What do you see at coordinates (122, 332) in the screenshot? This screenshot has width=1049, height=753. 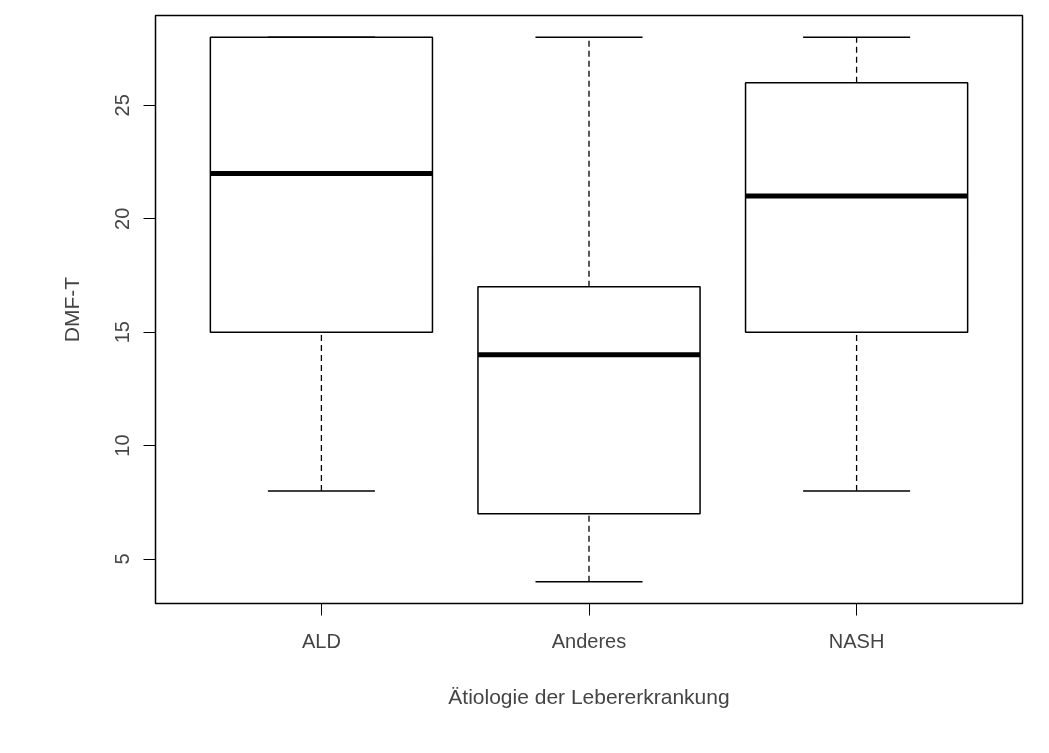 I see `y-tick-label: 15` at bounding box center [122, 332].